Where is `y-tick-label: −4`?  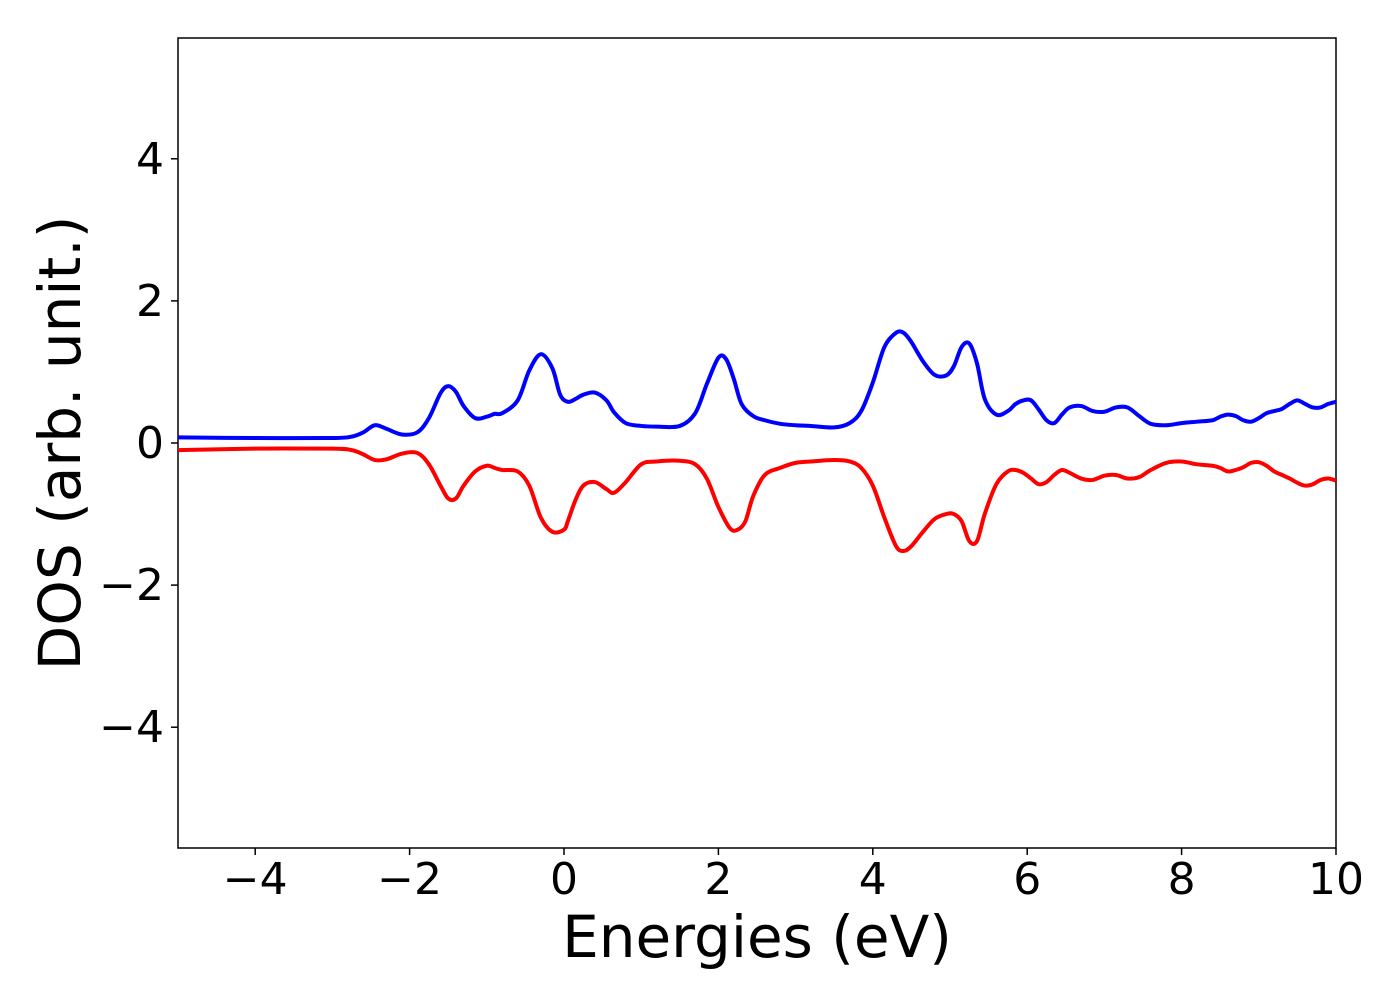
y-tick-label: −4 is located at coordinates (131, 727).